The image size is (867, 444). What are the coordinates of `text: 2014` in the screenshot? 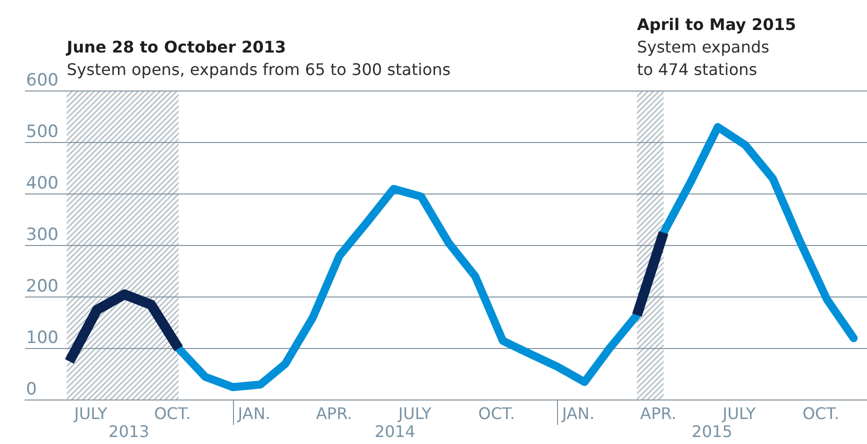 It's located at (395, 432).